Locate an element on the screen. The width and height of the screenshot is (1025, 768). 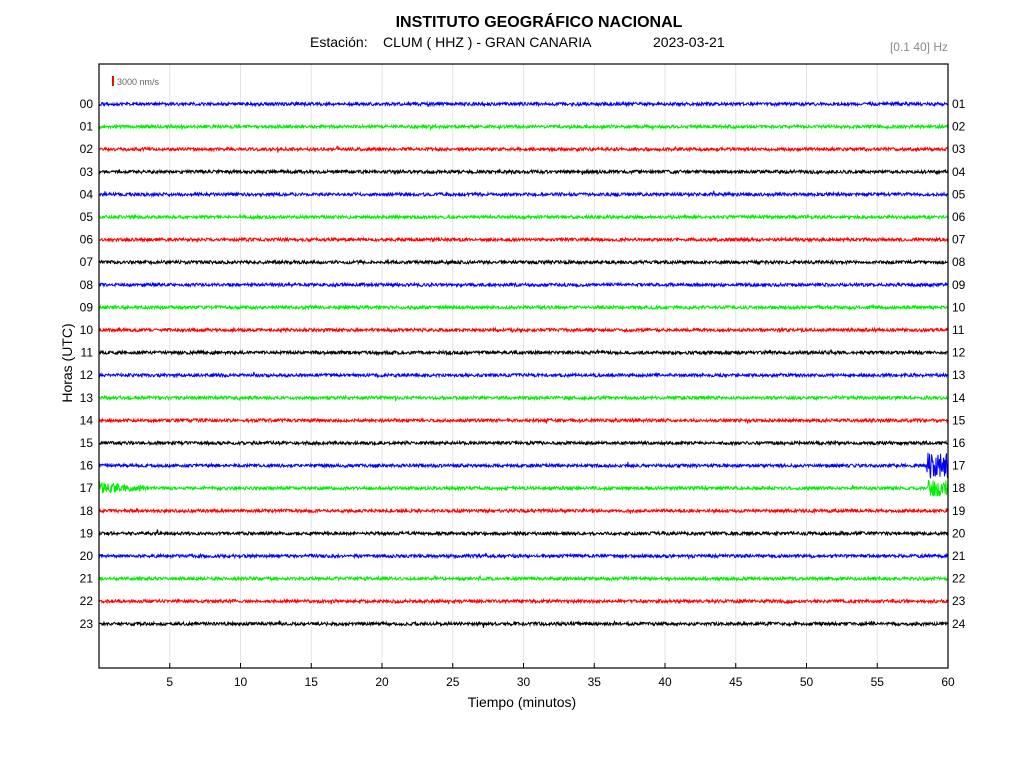
hour-label-right: 20 is located at coordinates (959, 533).